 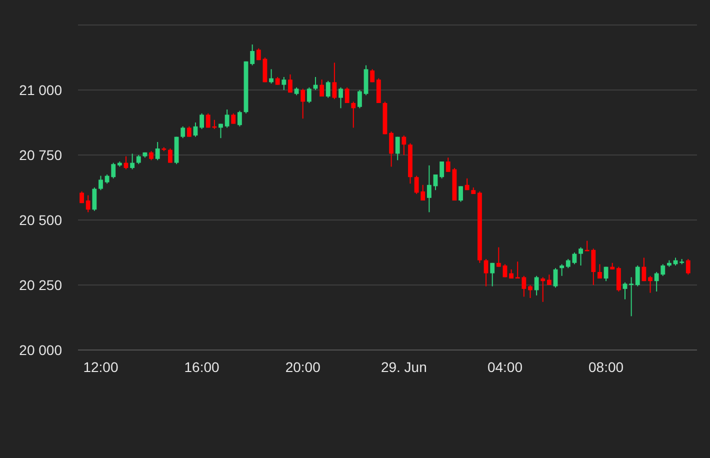 I want to click on x-tick-label: 04:00, so click(x=505, y=367).